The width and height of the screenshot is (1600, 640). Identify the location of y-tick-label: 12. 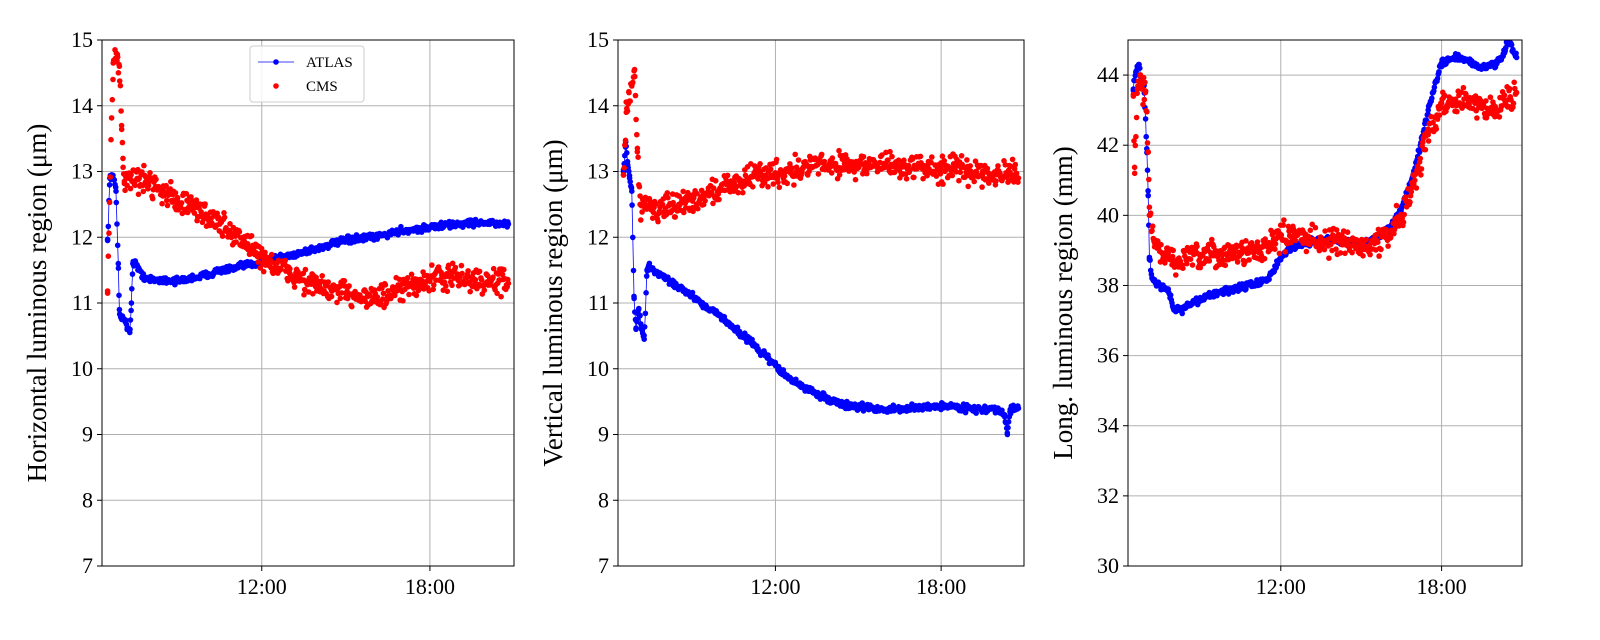
(82, 236).